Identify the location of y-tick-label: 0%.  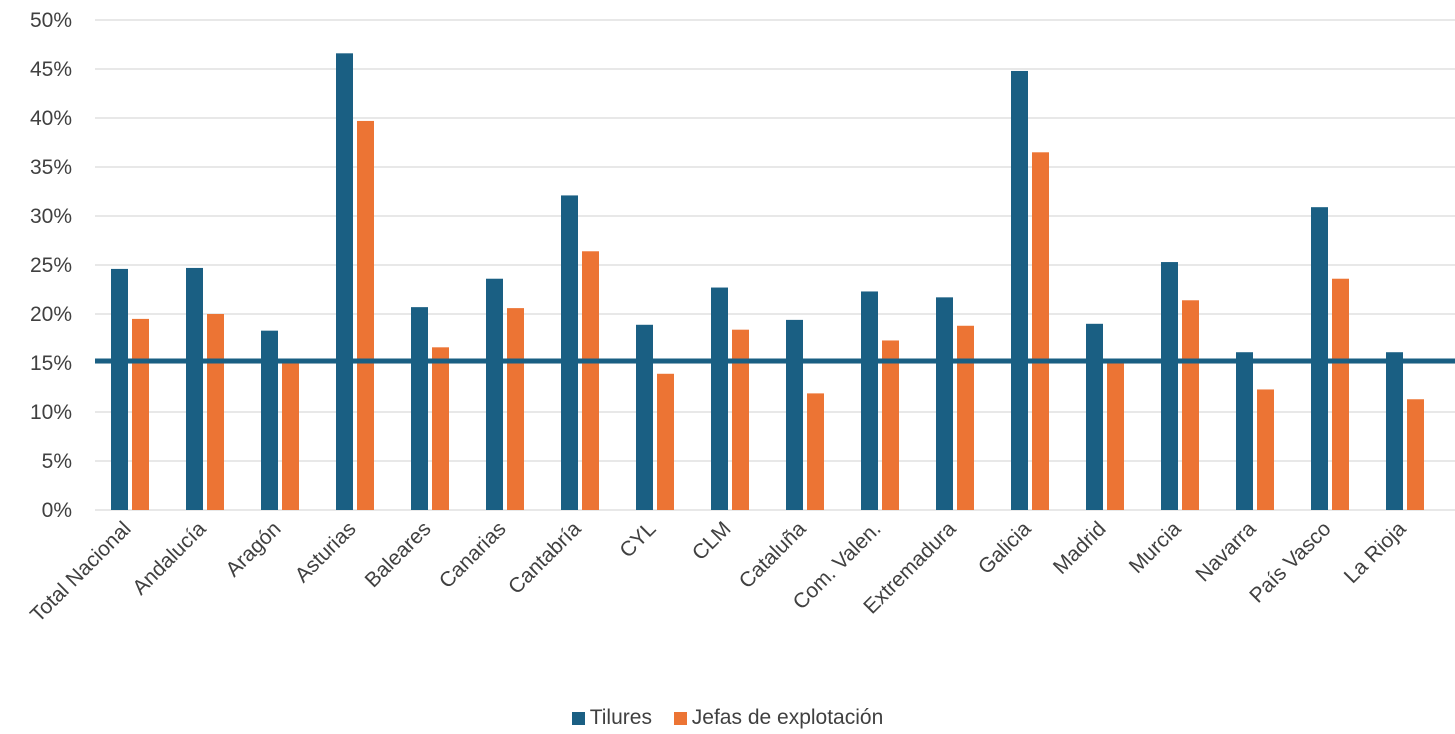
(57, 510).